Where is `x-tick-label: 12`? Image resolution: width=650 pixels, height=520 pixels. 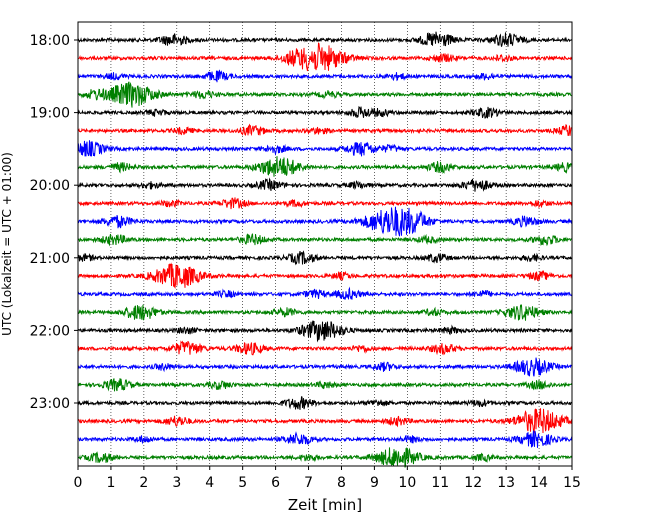 x-tick-label: 12 is located at coordinates (473, 483).